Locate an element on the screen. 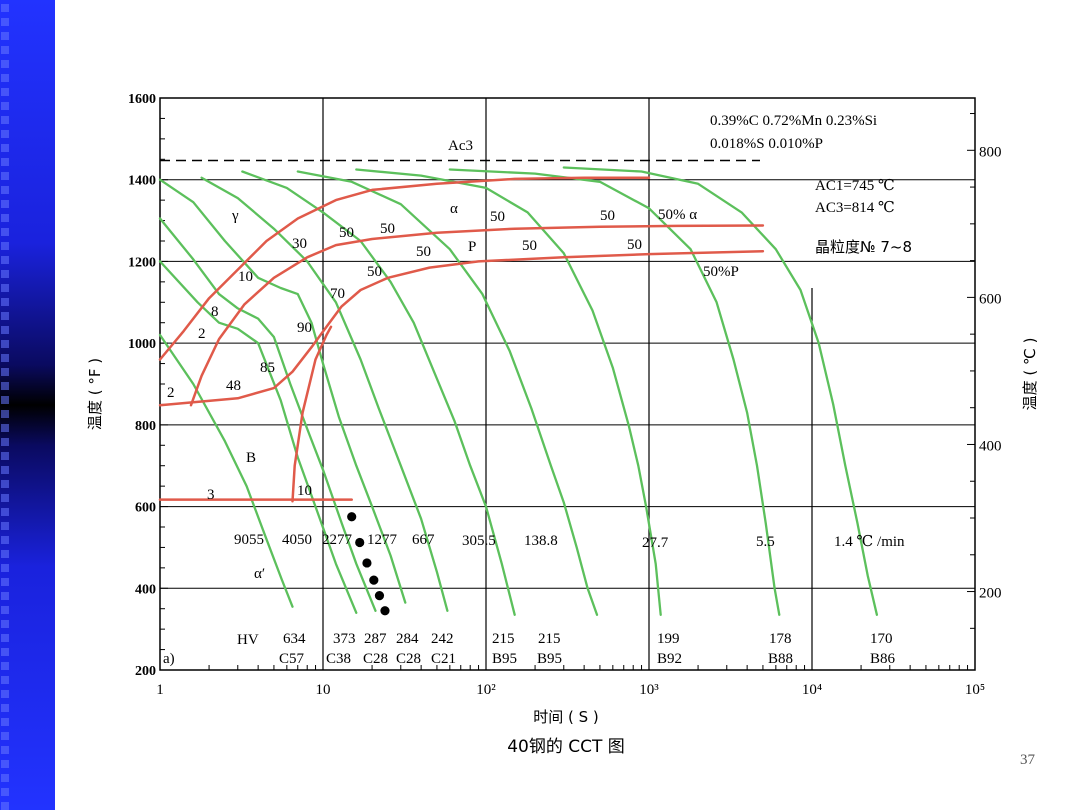  y-axis-title-right: 温度 ( ℃ ) is located at coordinates (1030, 374).